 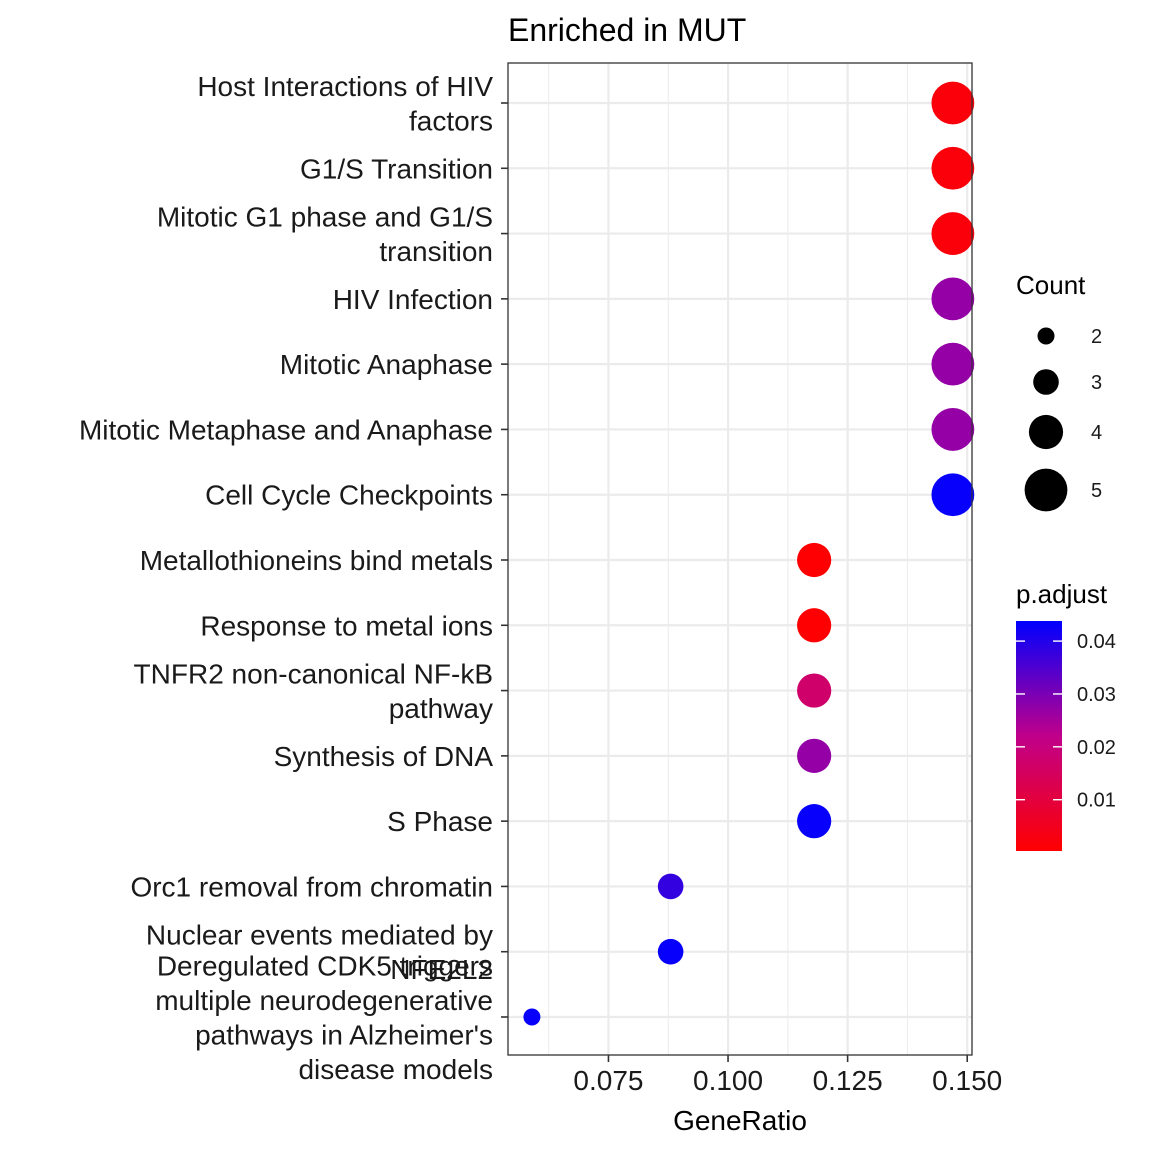 I want to click on padjust-legend: p.adjust 0.04 0.03 0.02 0.01, so click(x=1066, y=715).